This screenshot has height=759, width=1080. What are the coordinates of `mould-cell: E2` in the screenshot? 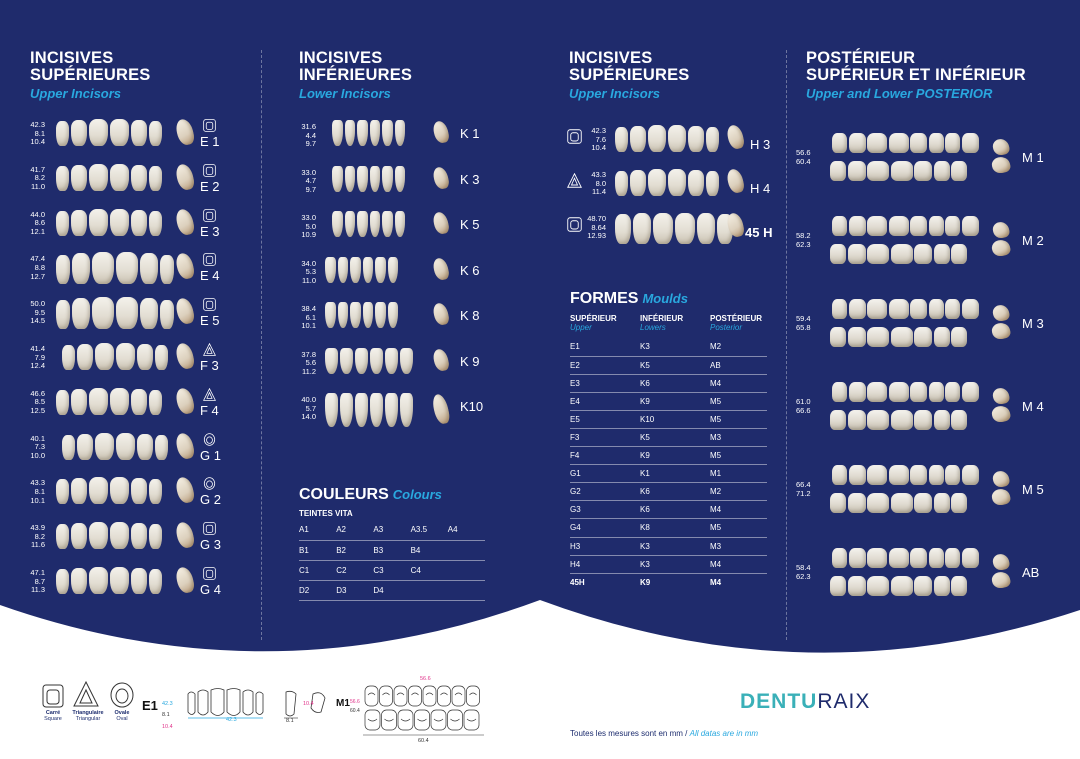 It's located at (605, 365).